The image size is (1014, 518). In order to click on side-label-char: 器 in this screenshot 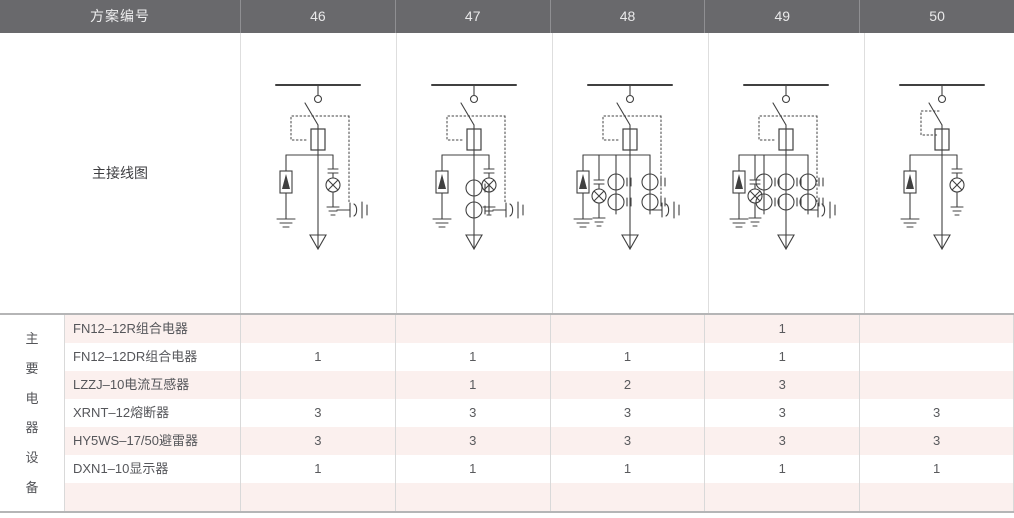, I will do `click(32, 428)`.